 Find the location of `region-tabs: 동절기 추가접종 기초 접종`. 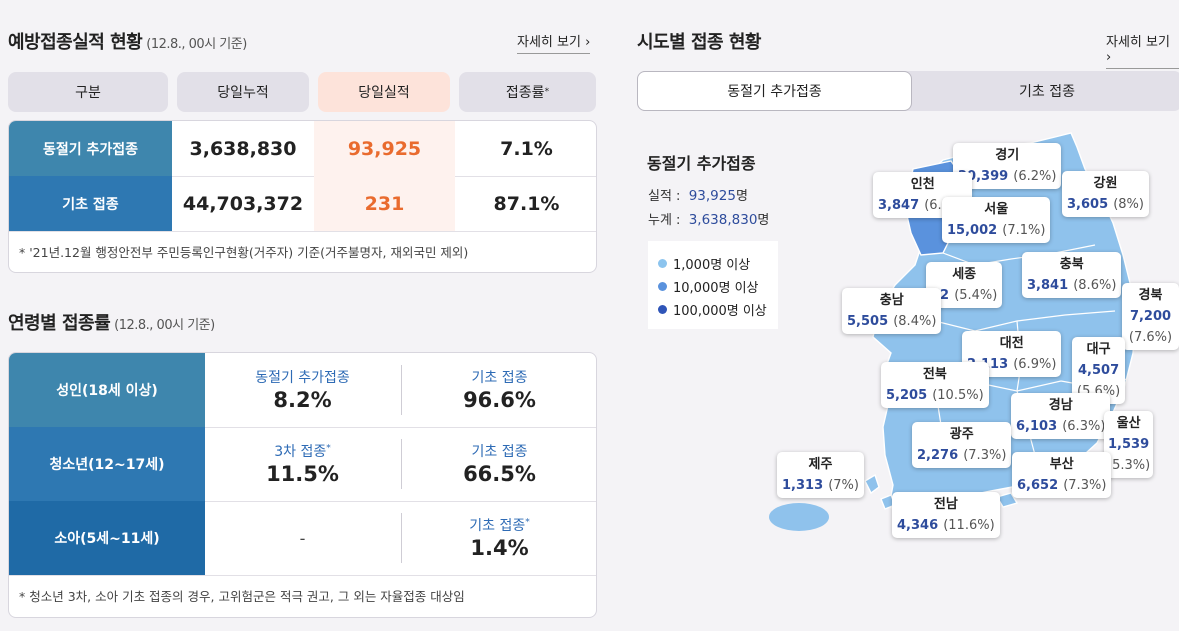

region-tabs: 동절기 추가접종 기초 접종 is located at coordinates (908, 91).